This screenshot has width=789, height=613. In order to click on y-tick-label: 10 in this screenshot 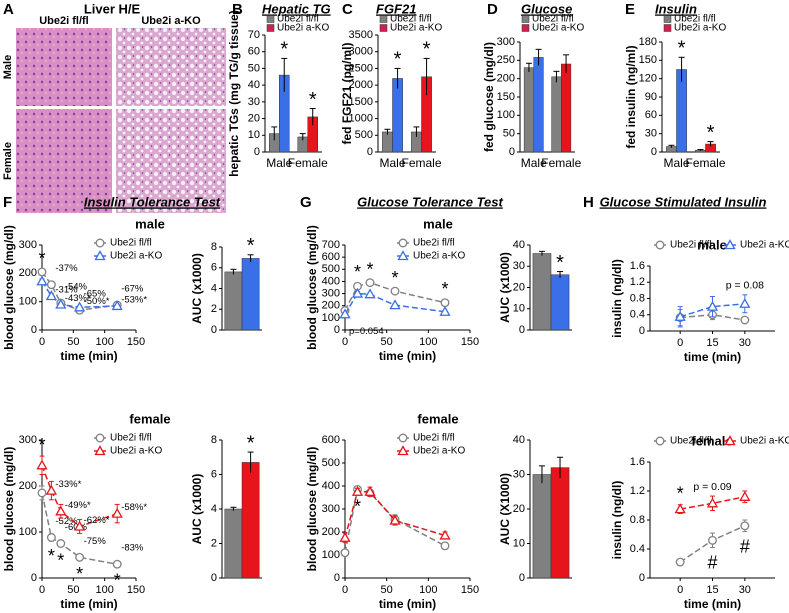, I will do `click(519, 543)`.